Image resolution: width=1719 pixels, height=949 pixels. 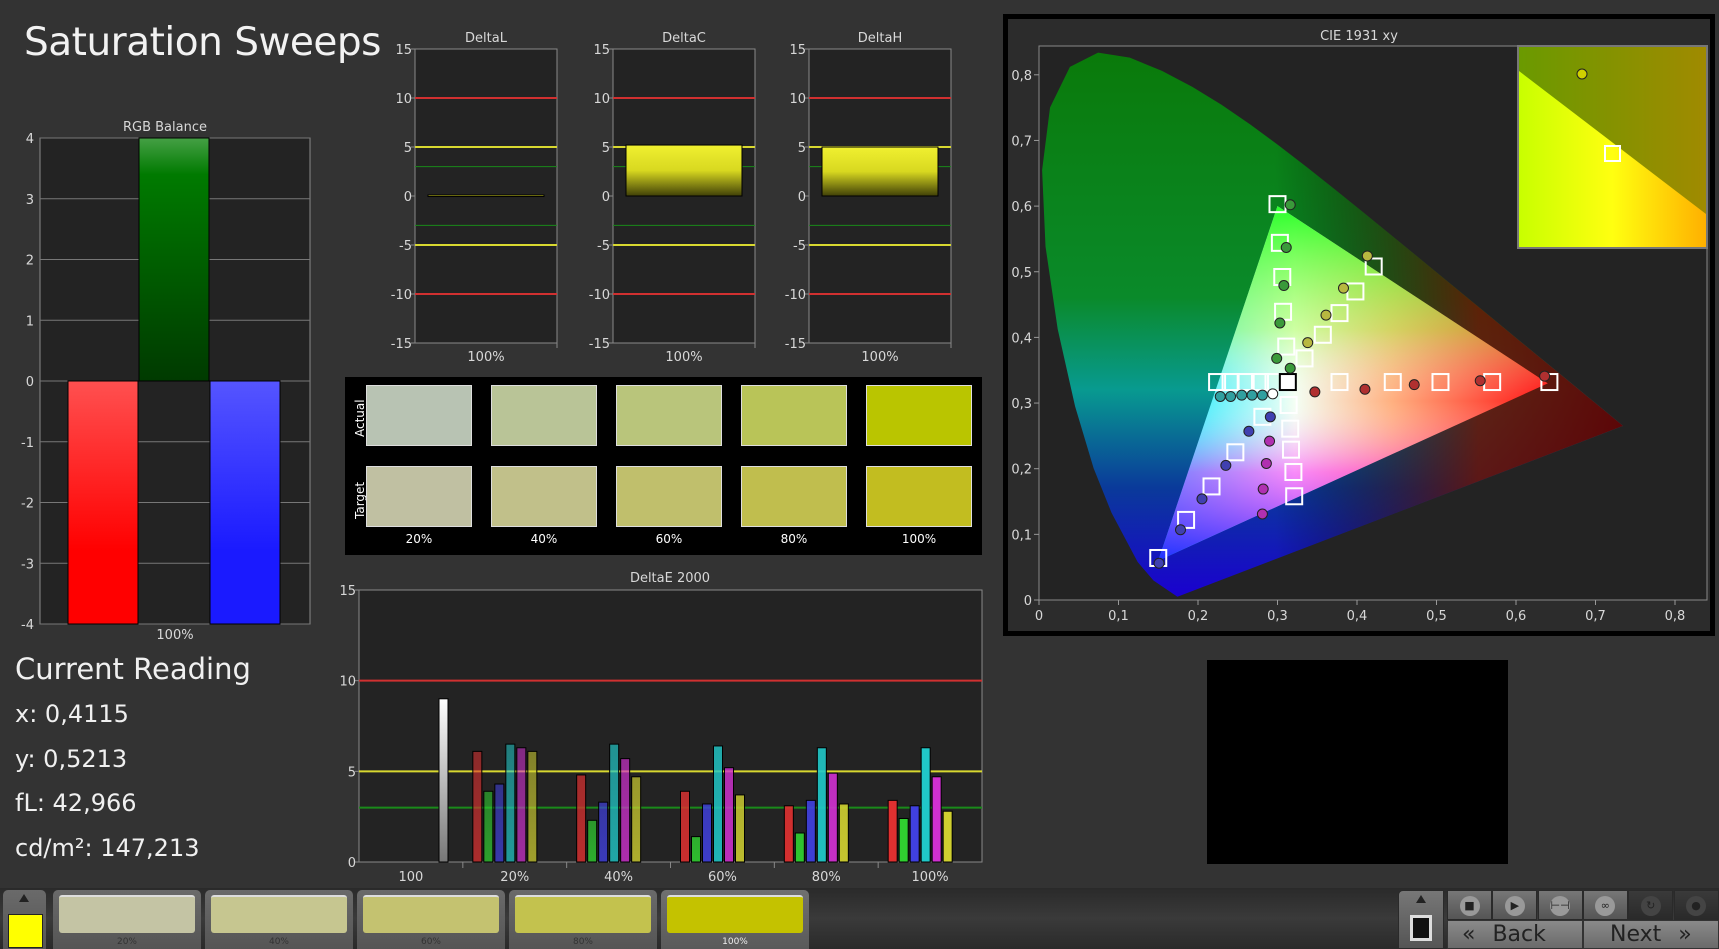 I want to click on y-tick-label: -15, so click(x=599, y=344).